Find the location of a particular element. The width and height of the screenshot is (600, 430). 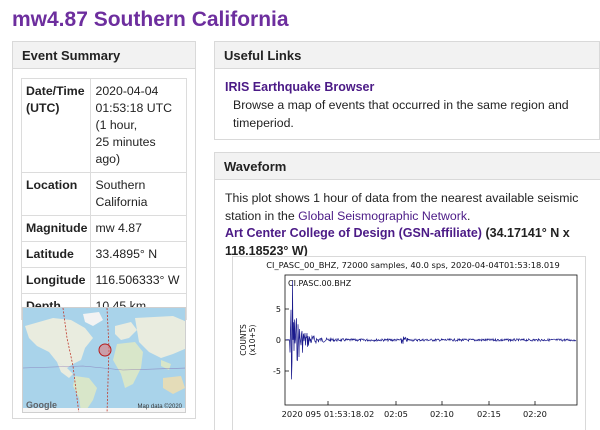

useful-links-heading: Useful Links is located at coordinates (407, 55).